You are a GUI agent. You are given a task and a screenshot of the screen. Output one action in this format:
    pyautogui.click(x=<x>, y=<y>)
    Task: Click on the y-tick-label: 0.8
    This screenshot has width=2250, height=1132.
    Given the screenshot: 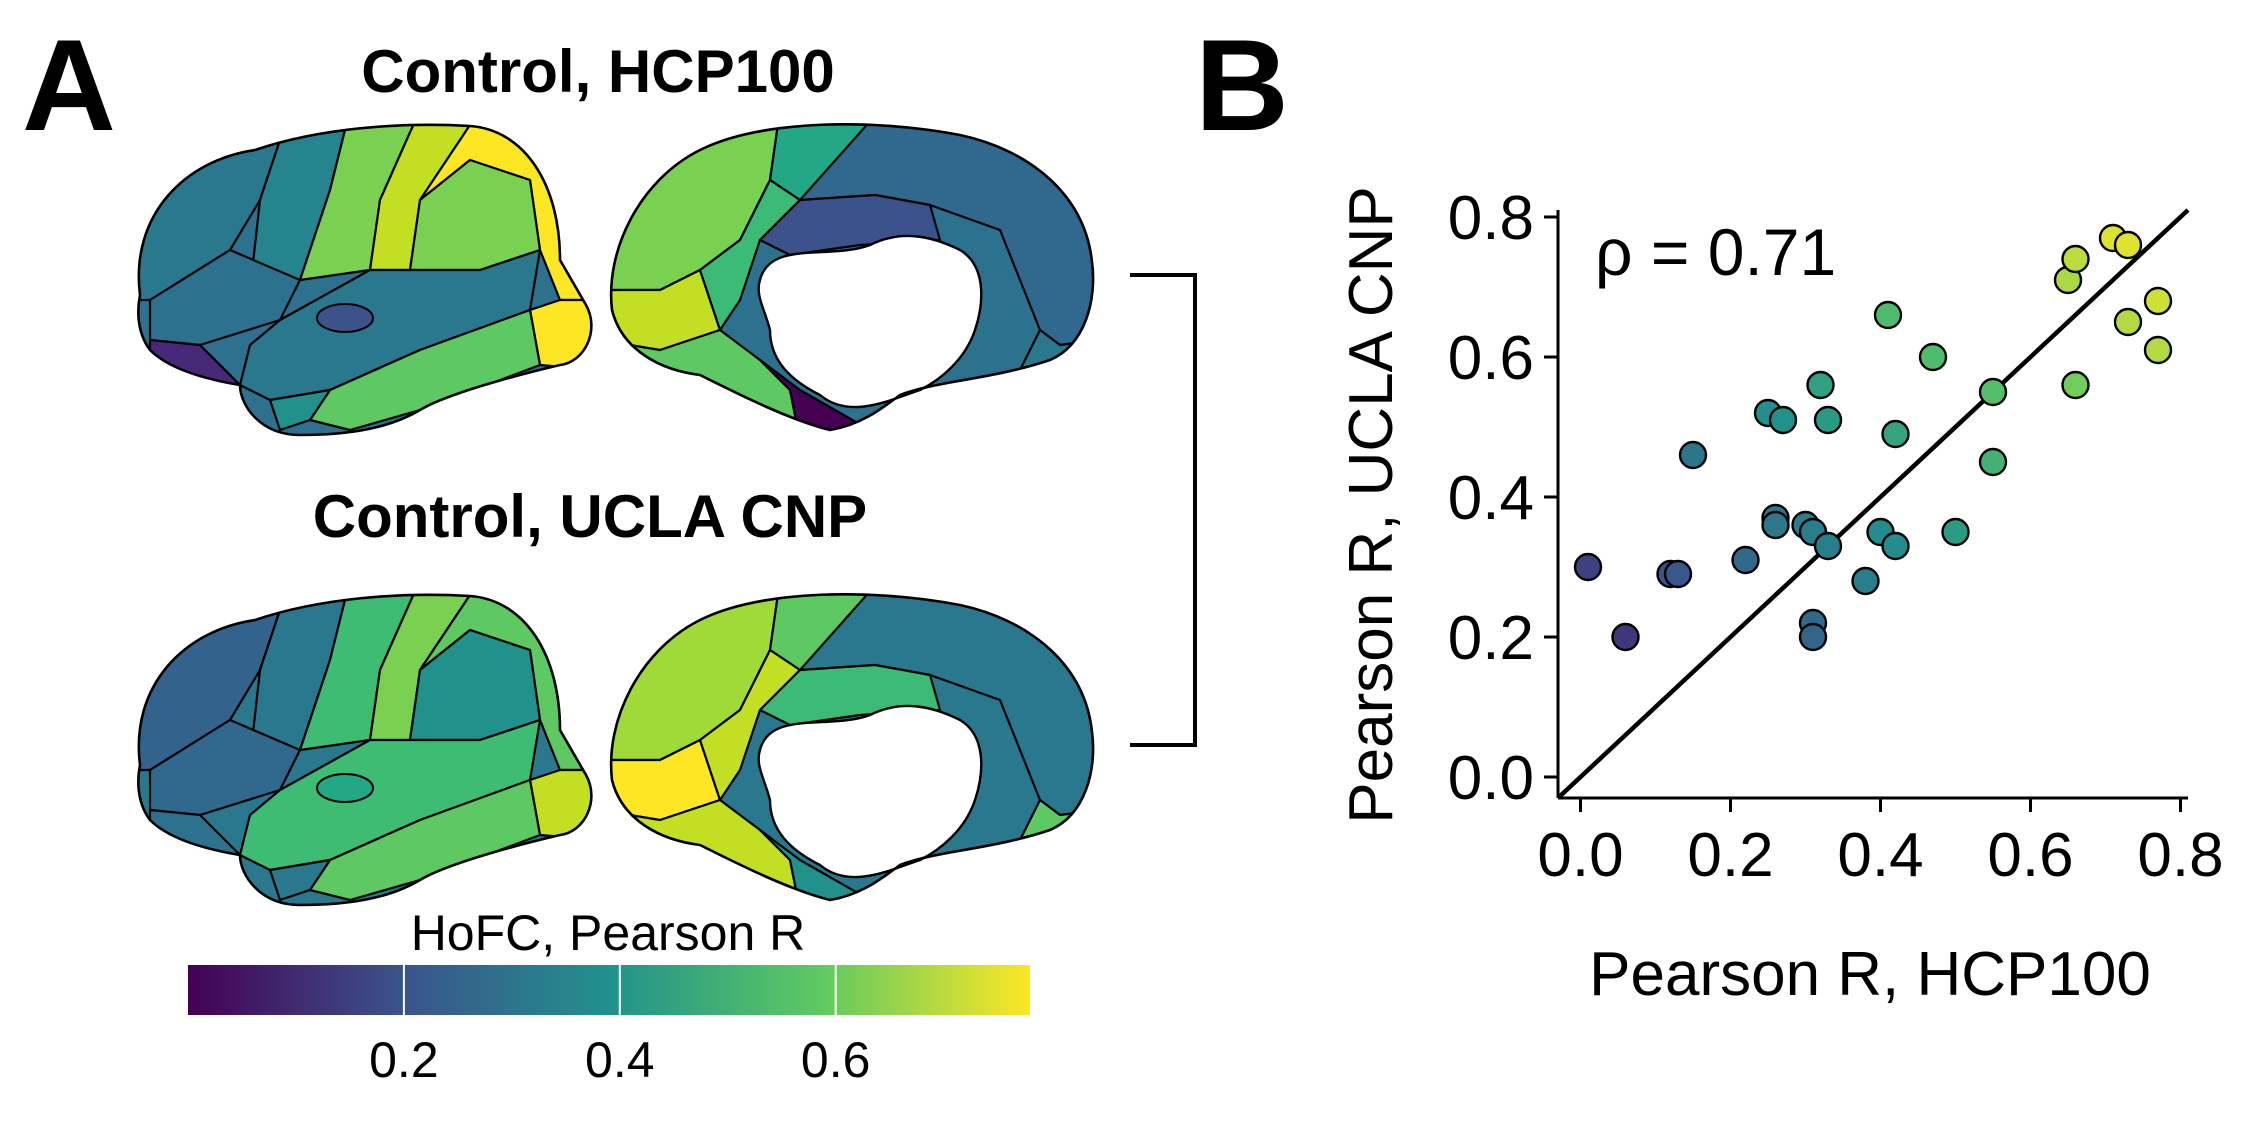 What is the action you would take?
    pyautogui.click(x=1491, y=218)
    